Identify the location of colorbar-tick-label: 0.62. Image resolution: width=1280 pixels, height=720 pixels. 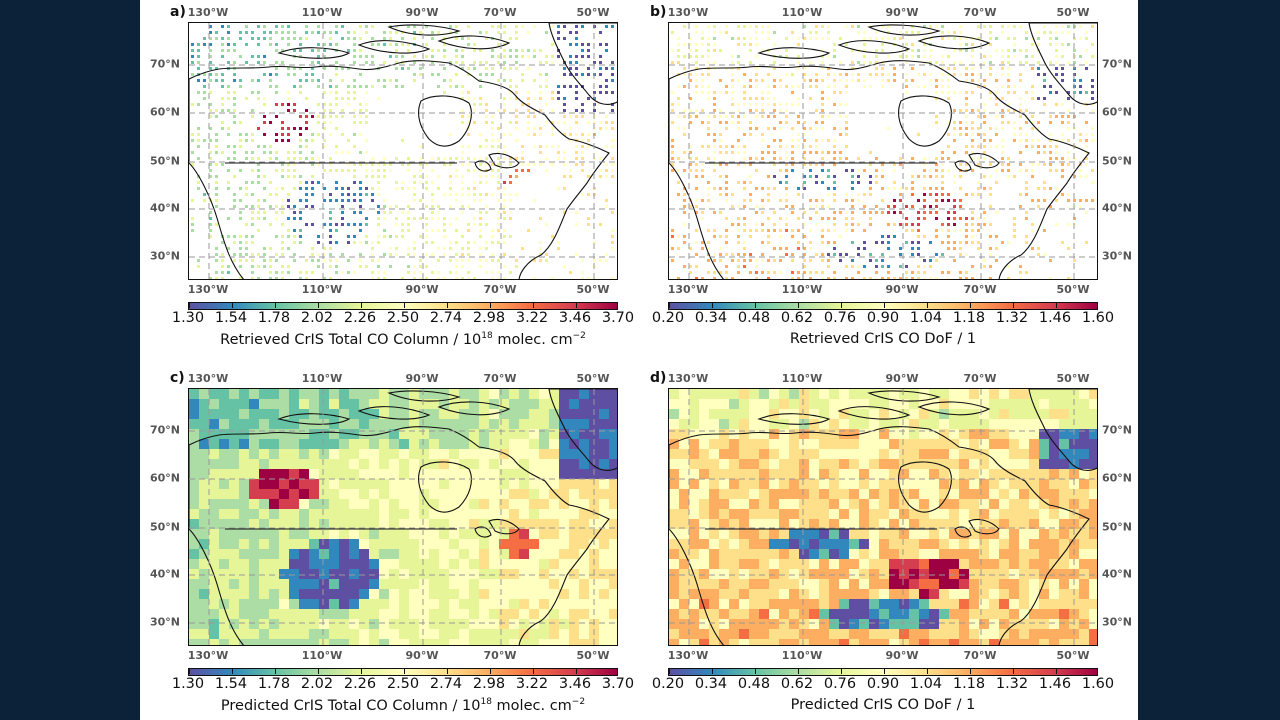
(797, 318).